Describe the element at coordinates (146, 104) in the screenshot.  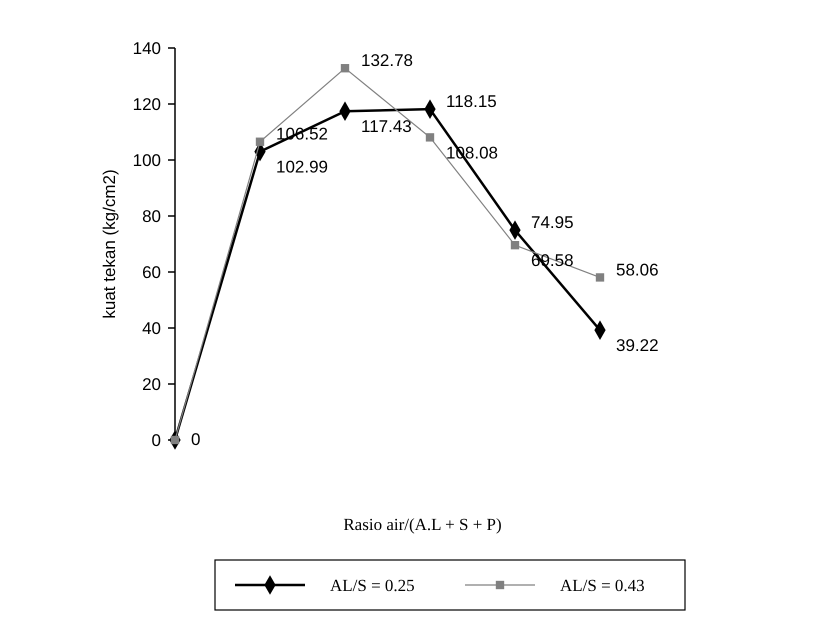
I see `y-tick-label: 120` at that location.